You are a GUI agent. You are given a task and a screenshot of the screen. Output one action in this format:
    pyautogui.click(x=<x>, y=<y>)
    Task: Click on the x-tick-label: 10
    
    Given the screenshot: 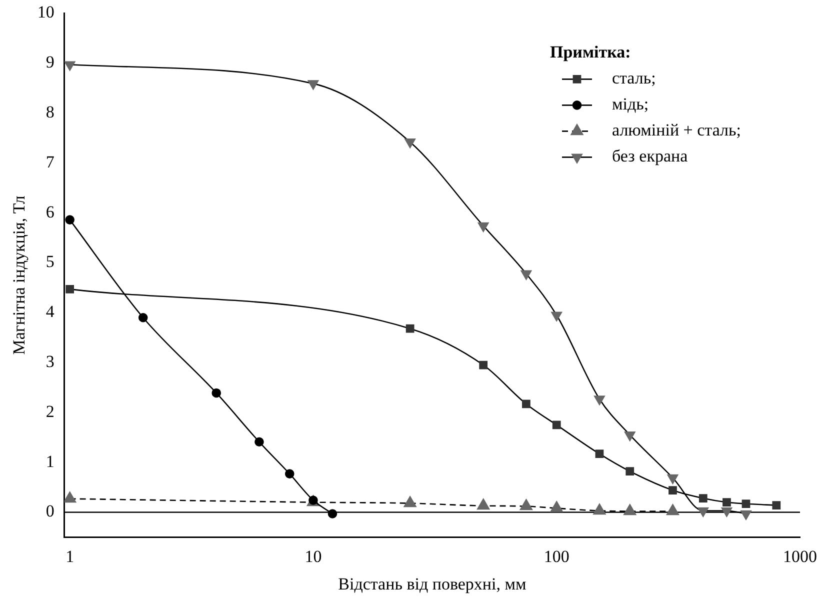 What is the action you would take?
    pyautogui.click(x=313, y=556)
    